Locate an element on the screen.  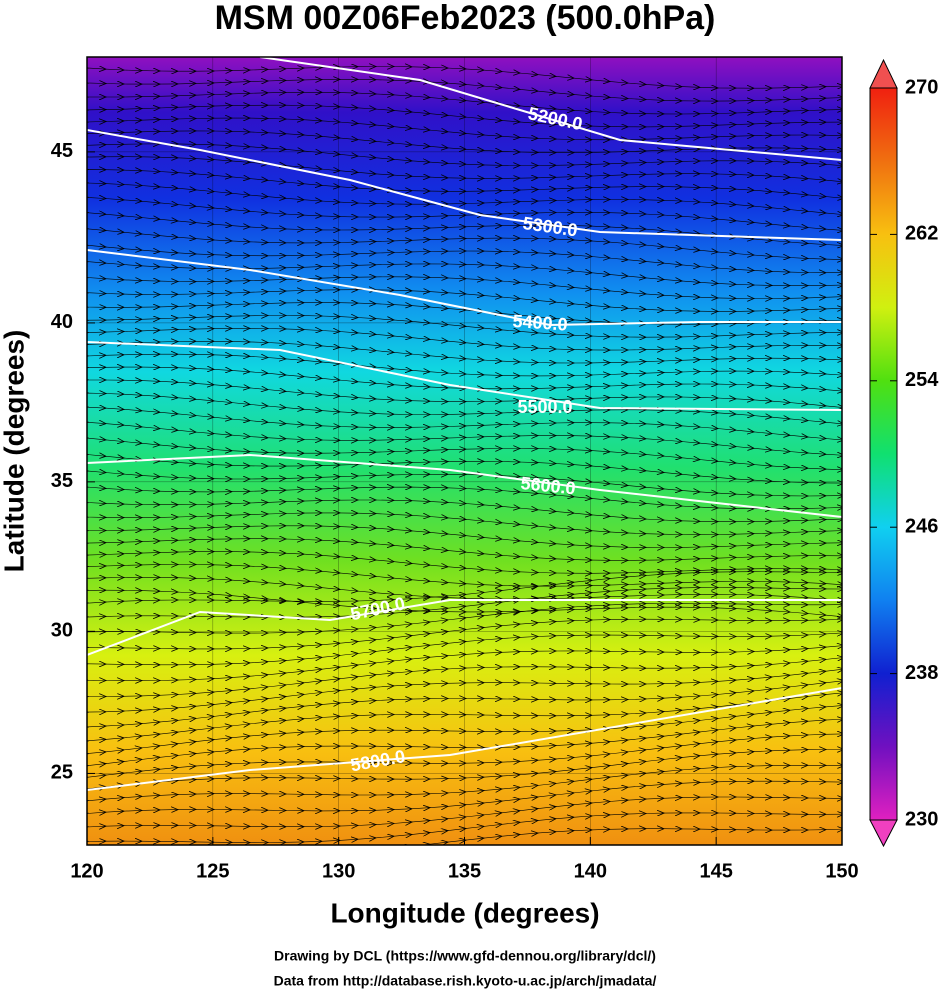
chart-title: MSM 00Z06Feb2023 (500.0hPa) is located at coordinates (465, 18).